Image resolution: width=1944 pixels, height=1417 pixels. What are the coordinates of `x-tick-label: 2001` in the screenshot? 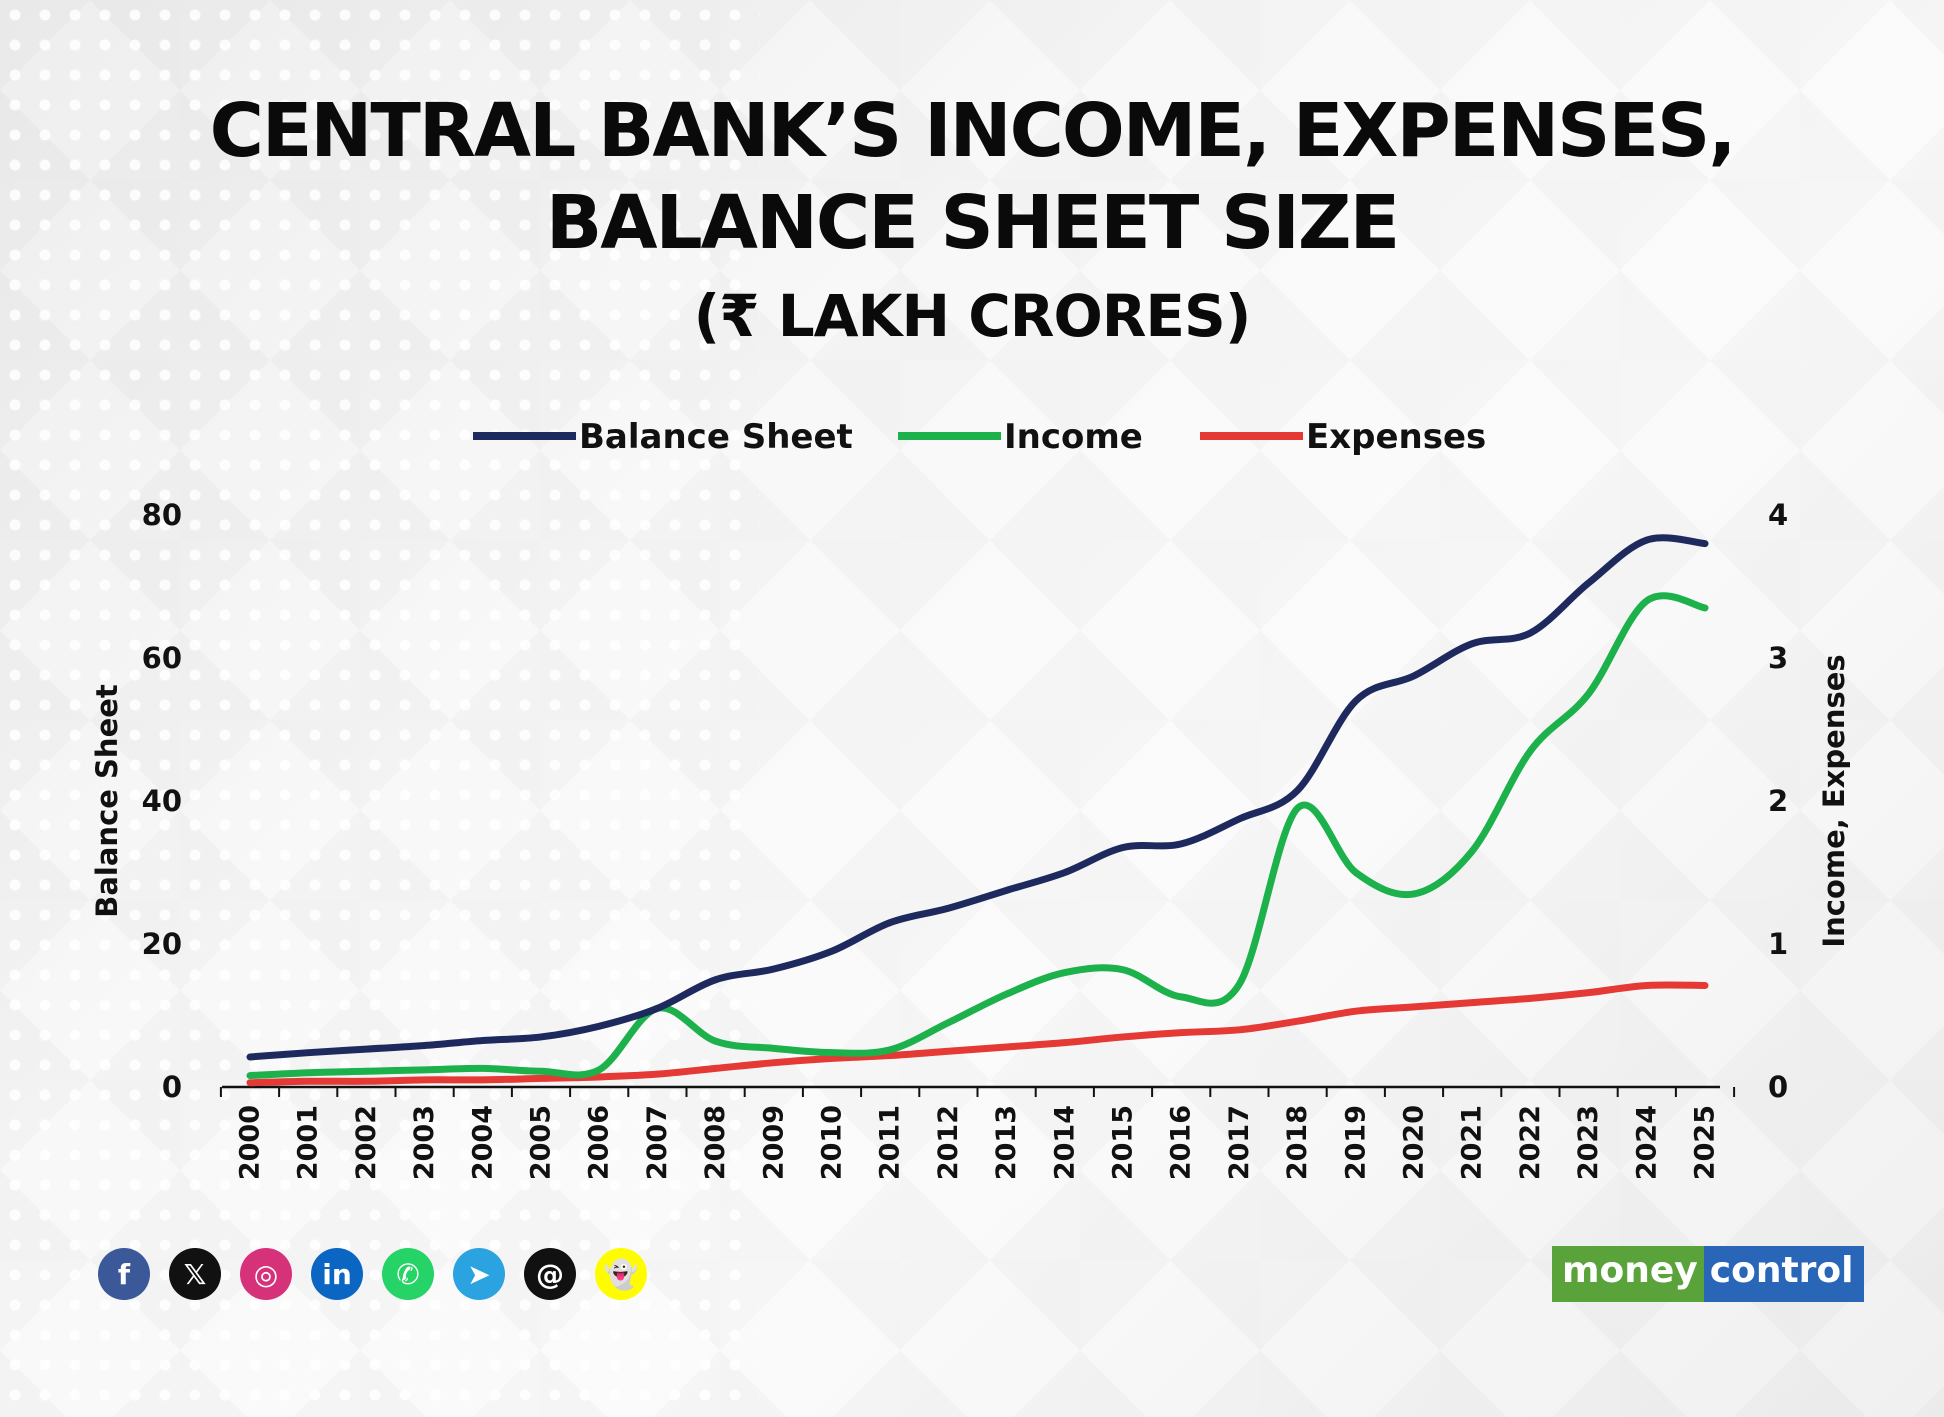 It's located at (308, 1142).